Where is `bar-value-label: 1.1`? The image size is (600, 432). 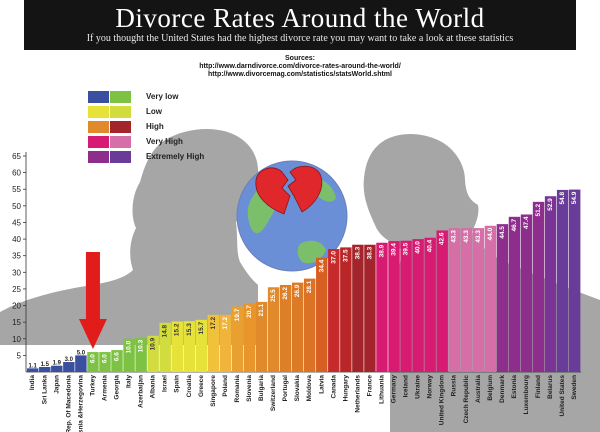 bar-value-label: 1.1 is located at coordinates (33, 366).